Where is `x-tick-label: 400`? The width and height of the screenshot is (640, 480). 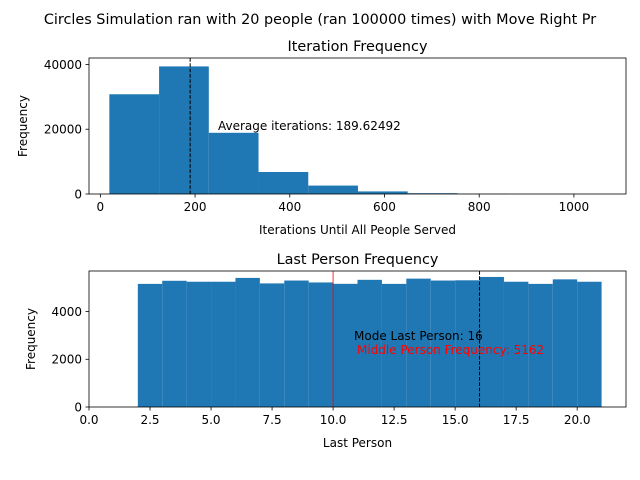 x-tick-label: 400 is located at coordinates (289, 207).